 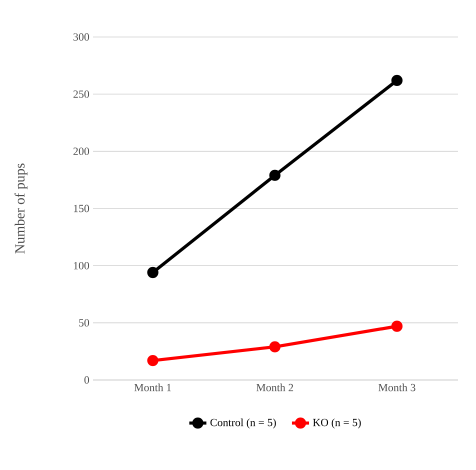 What do you see at coordinates (82, 266) in the screenshot?
I see `y-tick-label: 100` at bounding box center [82, 266].